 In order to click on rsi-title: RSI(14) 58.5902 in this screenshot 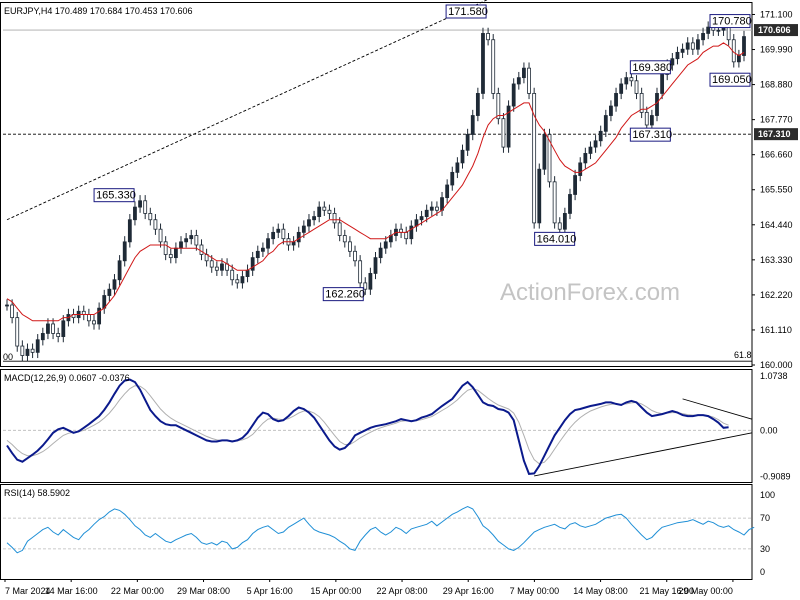, I will do `click(37, 493)`.